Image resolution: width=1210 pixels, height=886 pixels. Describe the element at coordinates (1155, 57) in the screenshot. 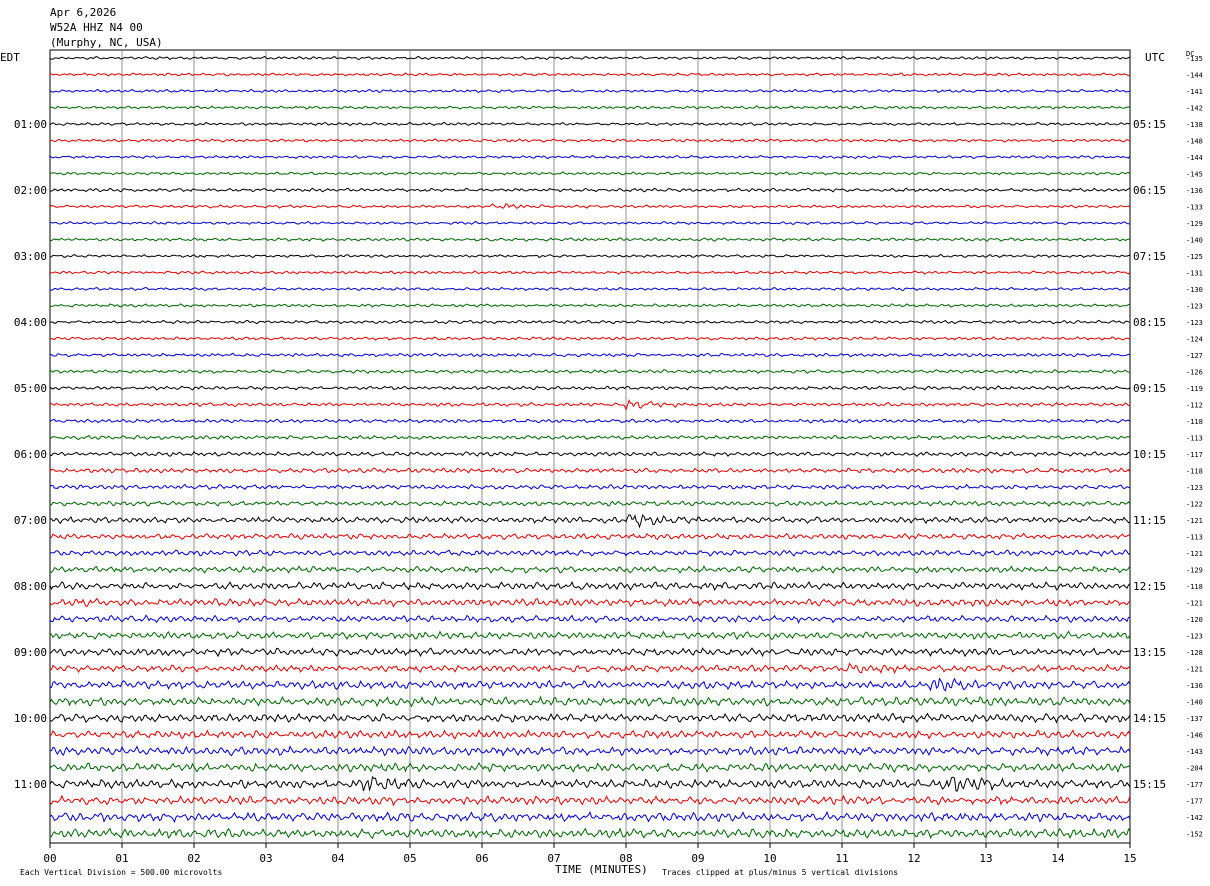

I see `utc-axis-label: UTC` at that location.